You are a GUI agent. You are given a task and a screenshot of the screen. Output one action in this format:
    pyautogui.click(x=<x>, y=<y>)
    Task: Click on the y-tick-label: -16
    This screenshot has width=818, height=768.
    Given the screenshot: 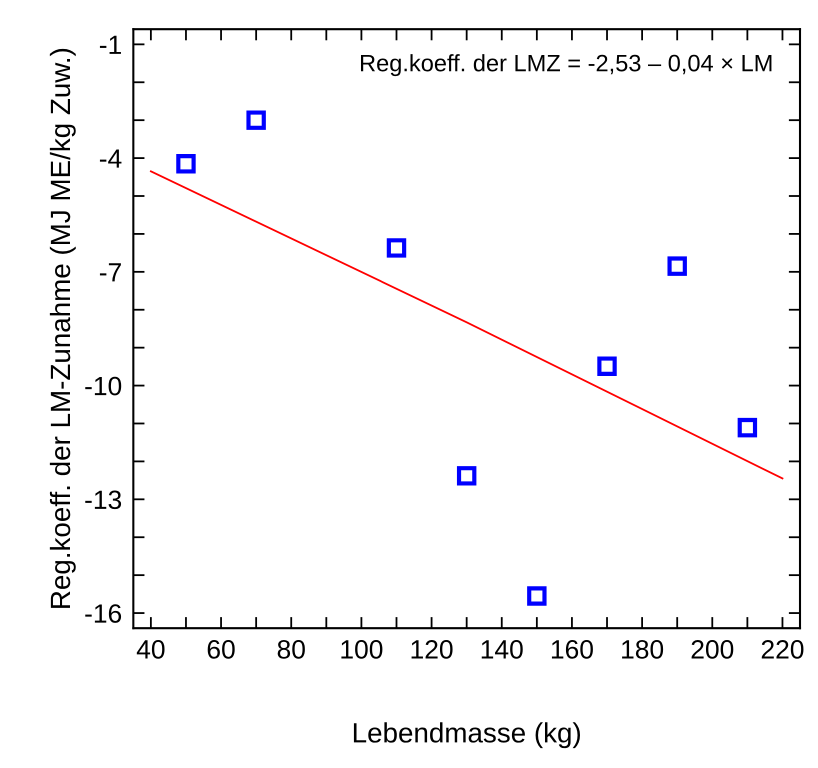 What is the action you would take?
    pyautogui.click(x=103, y=613)
    